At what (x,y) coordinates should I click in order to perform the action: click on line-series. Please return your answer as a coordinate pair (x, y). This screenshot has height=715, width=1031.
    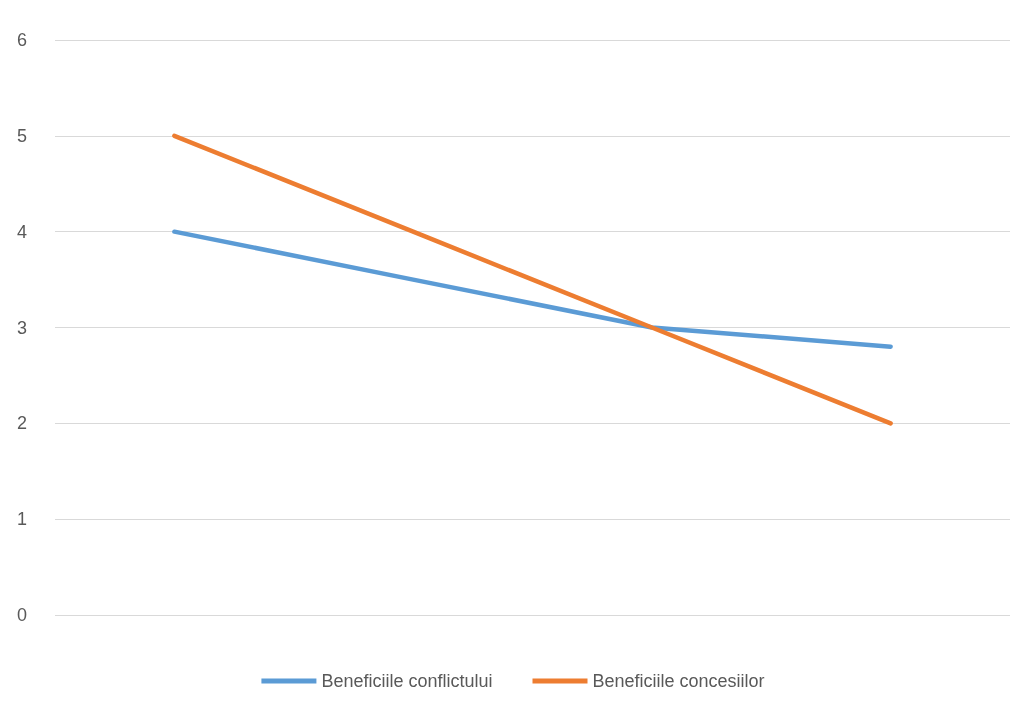
    Looking at the image, I should click on (532, 289).